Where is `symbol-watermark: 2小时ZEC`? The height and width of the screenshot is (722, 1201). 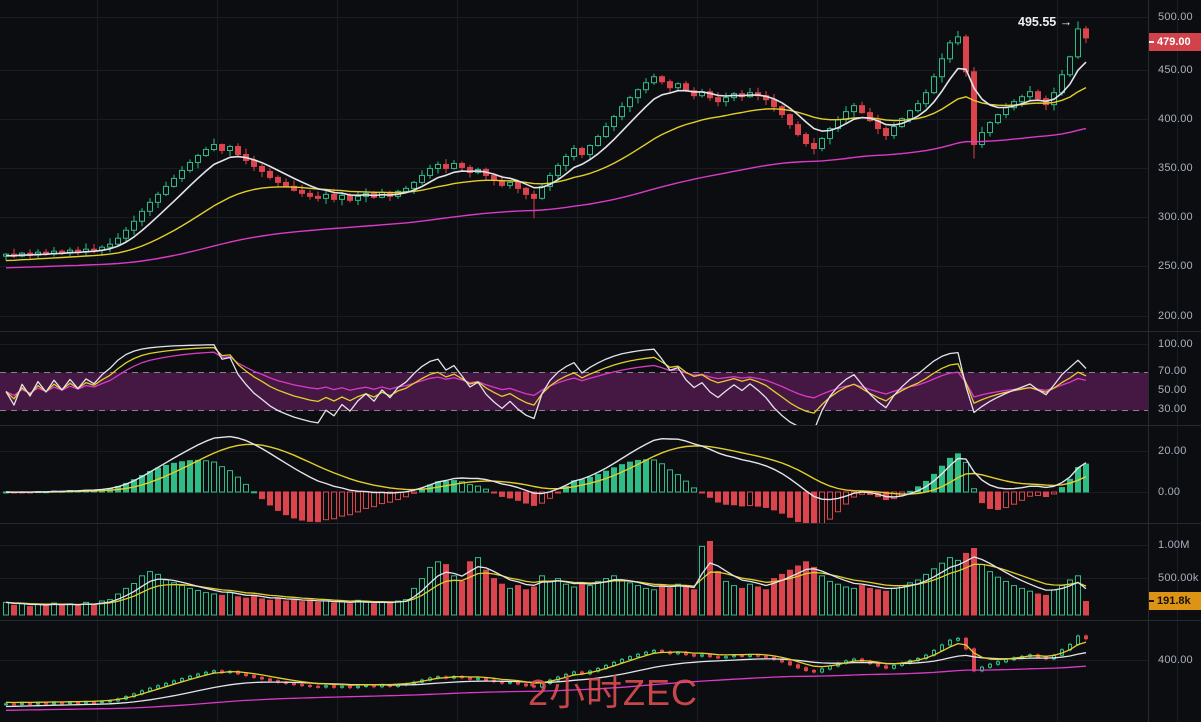 symbol-watermark: 2小时ZEC is located at coordinates (613, 692).